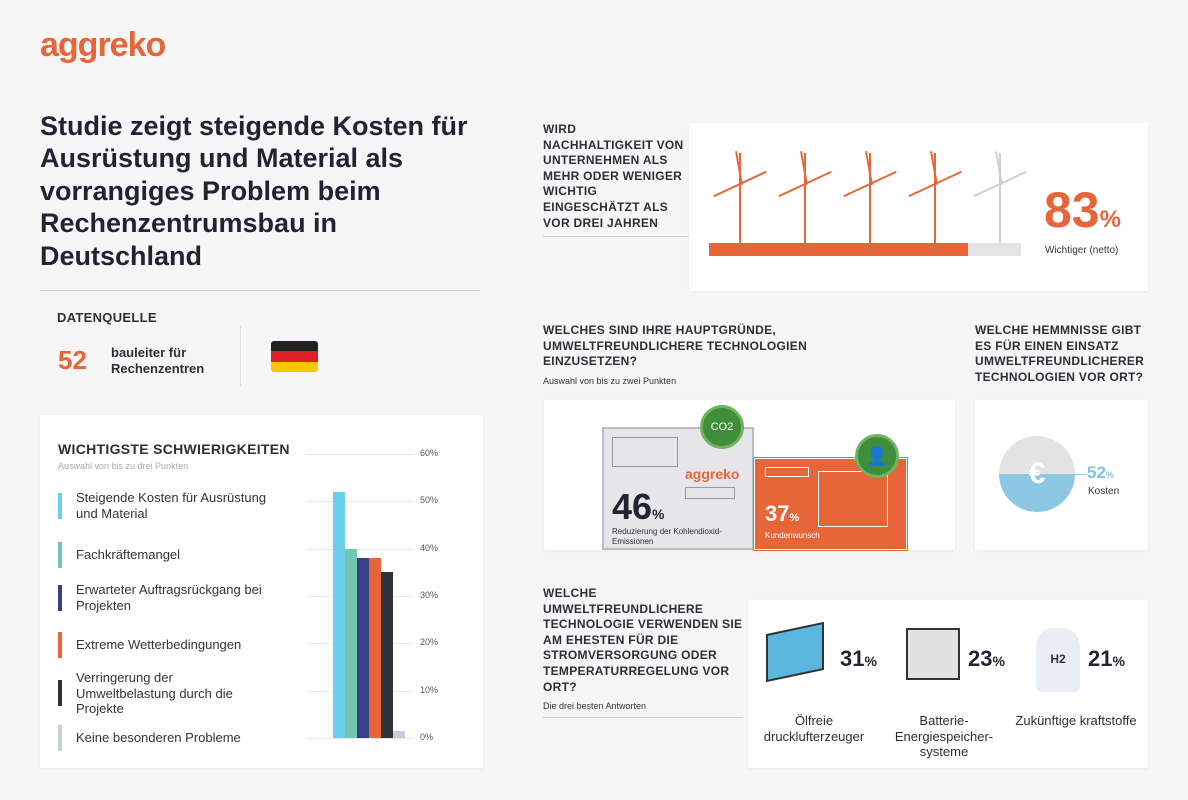  Describe the element at coordinates (632, 506) in the screenshot. I see `reason-value: 46` at that location.